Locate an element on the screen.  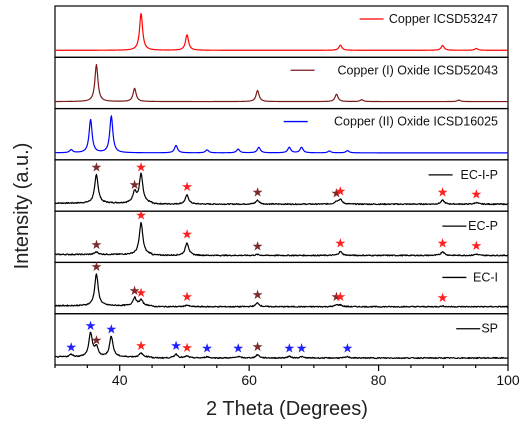
panel-6: SP★★★★★ ★ ★ ★ ★ ★ ★ ★ ★ is located at coordinates (281, 339).